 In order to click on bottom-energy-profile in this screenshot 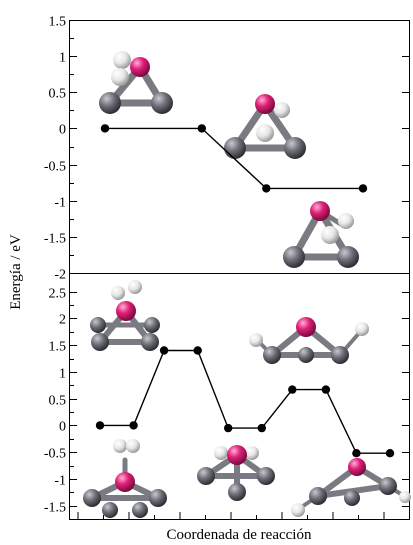, I will do `click(245, 402)`.